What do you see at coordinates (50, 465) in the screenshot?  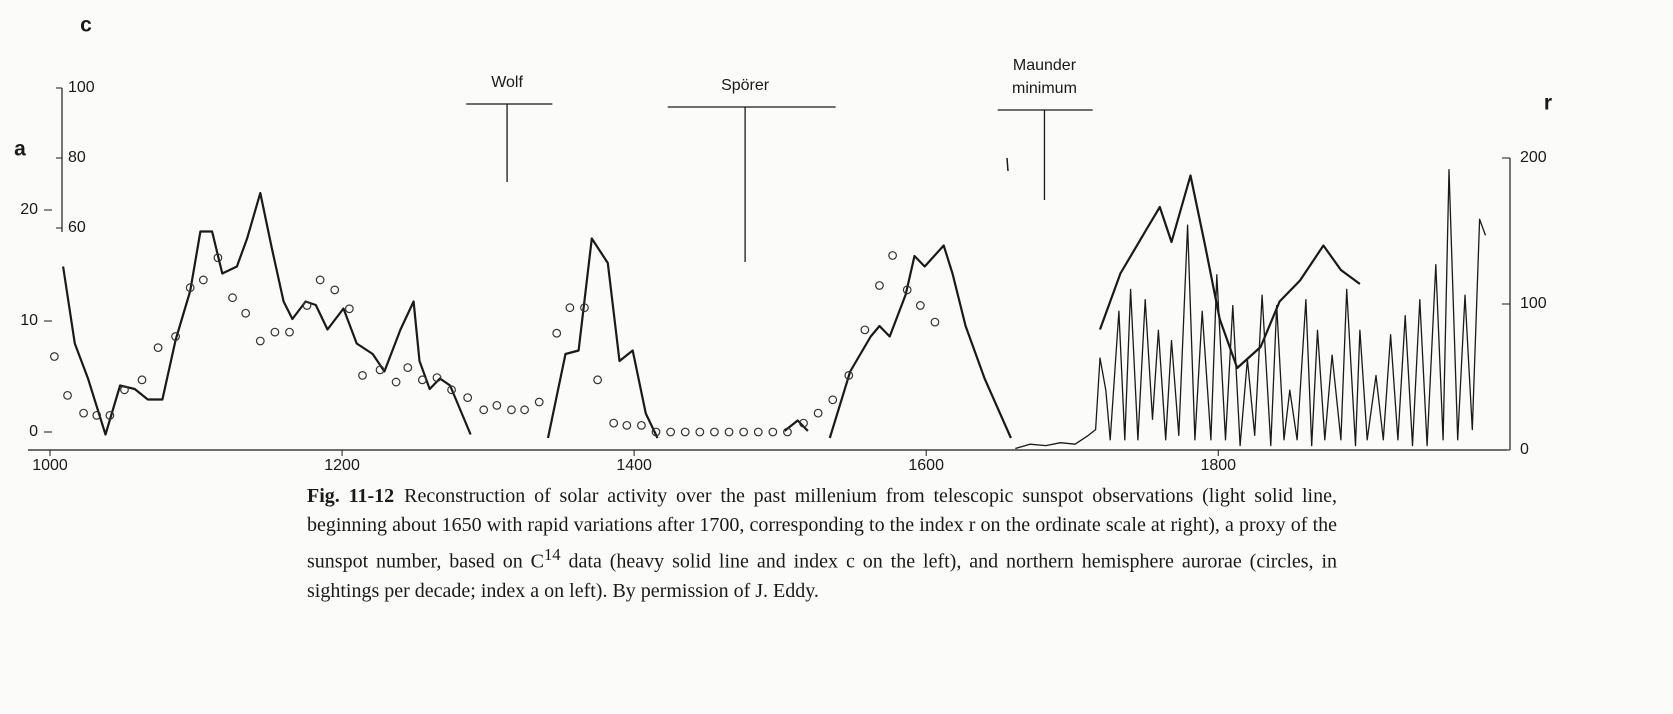 I see `x-tick-label: 1000` at bounding box center [50, 465].